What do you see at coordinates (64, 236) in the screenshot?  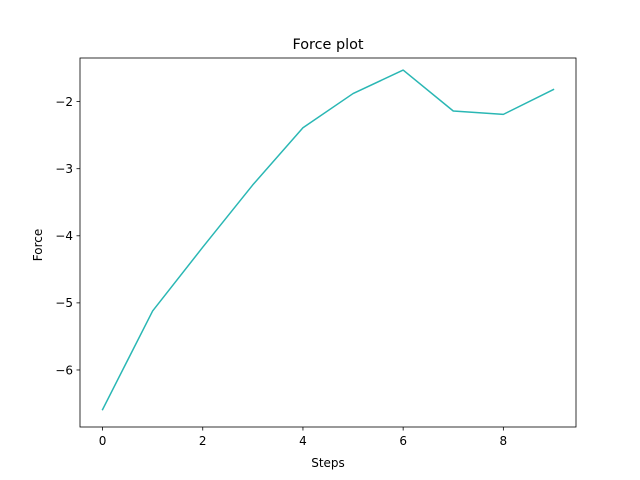 I see `y-tick-label: −4` at bounding box center [64, 236].